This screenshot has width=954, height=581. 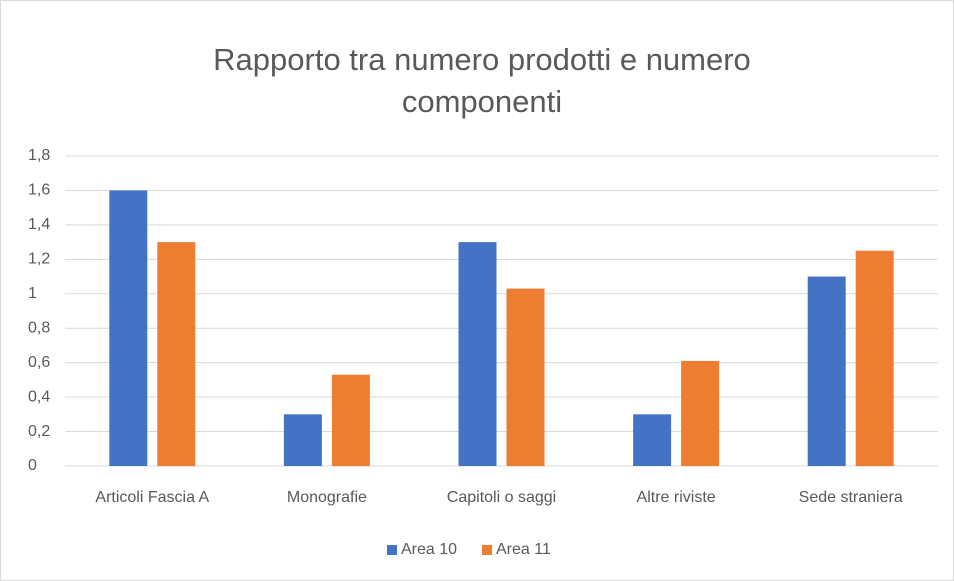 What do you see at coordinates (32, 465) in the screenshot?
I see `y-tick-label: 0` at bounding box center [32, 465].